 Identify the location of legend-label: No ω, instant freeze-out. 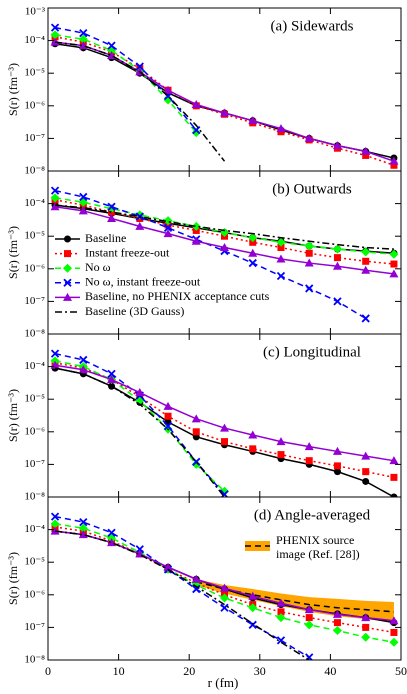
(143, 282).